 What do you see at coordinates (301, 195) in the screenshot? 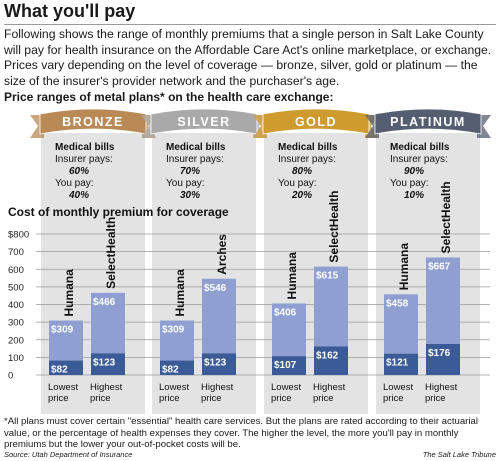
I see `you-pay-value: 20%` at bounding box center [301, 195].